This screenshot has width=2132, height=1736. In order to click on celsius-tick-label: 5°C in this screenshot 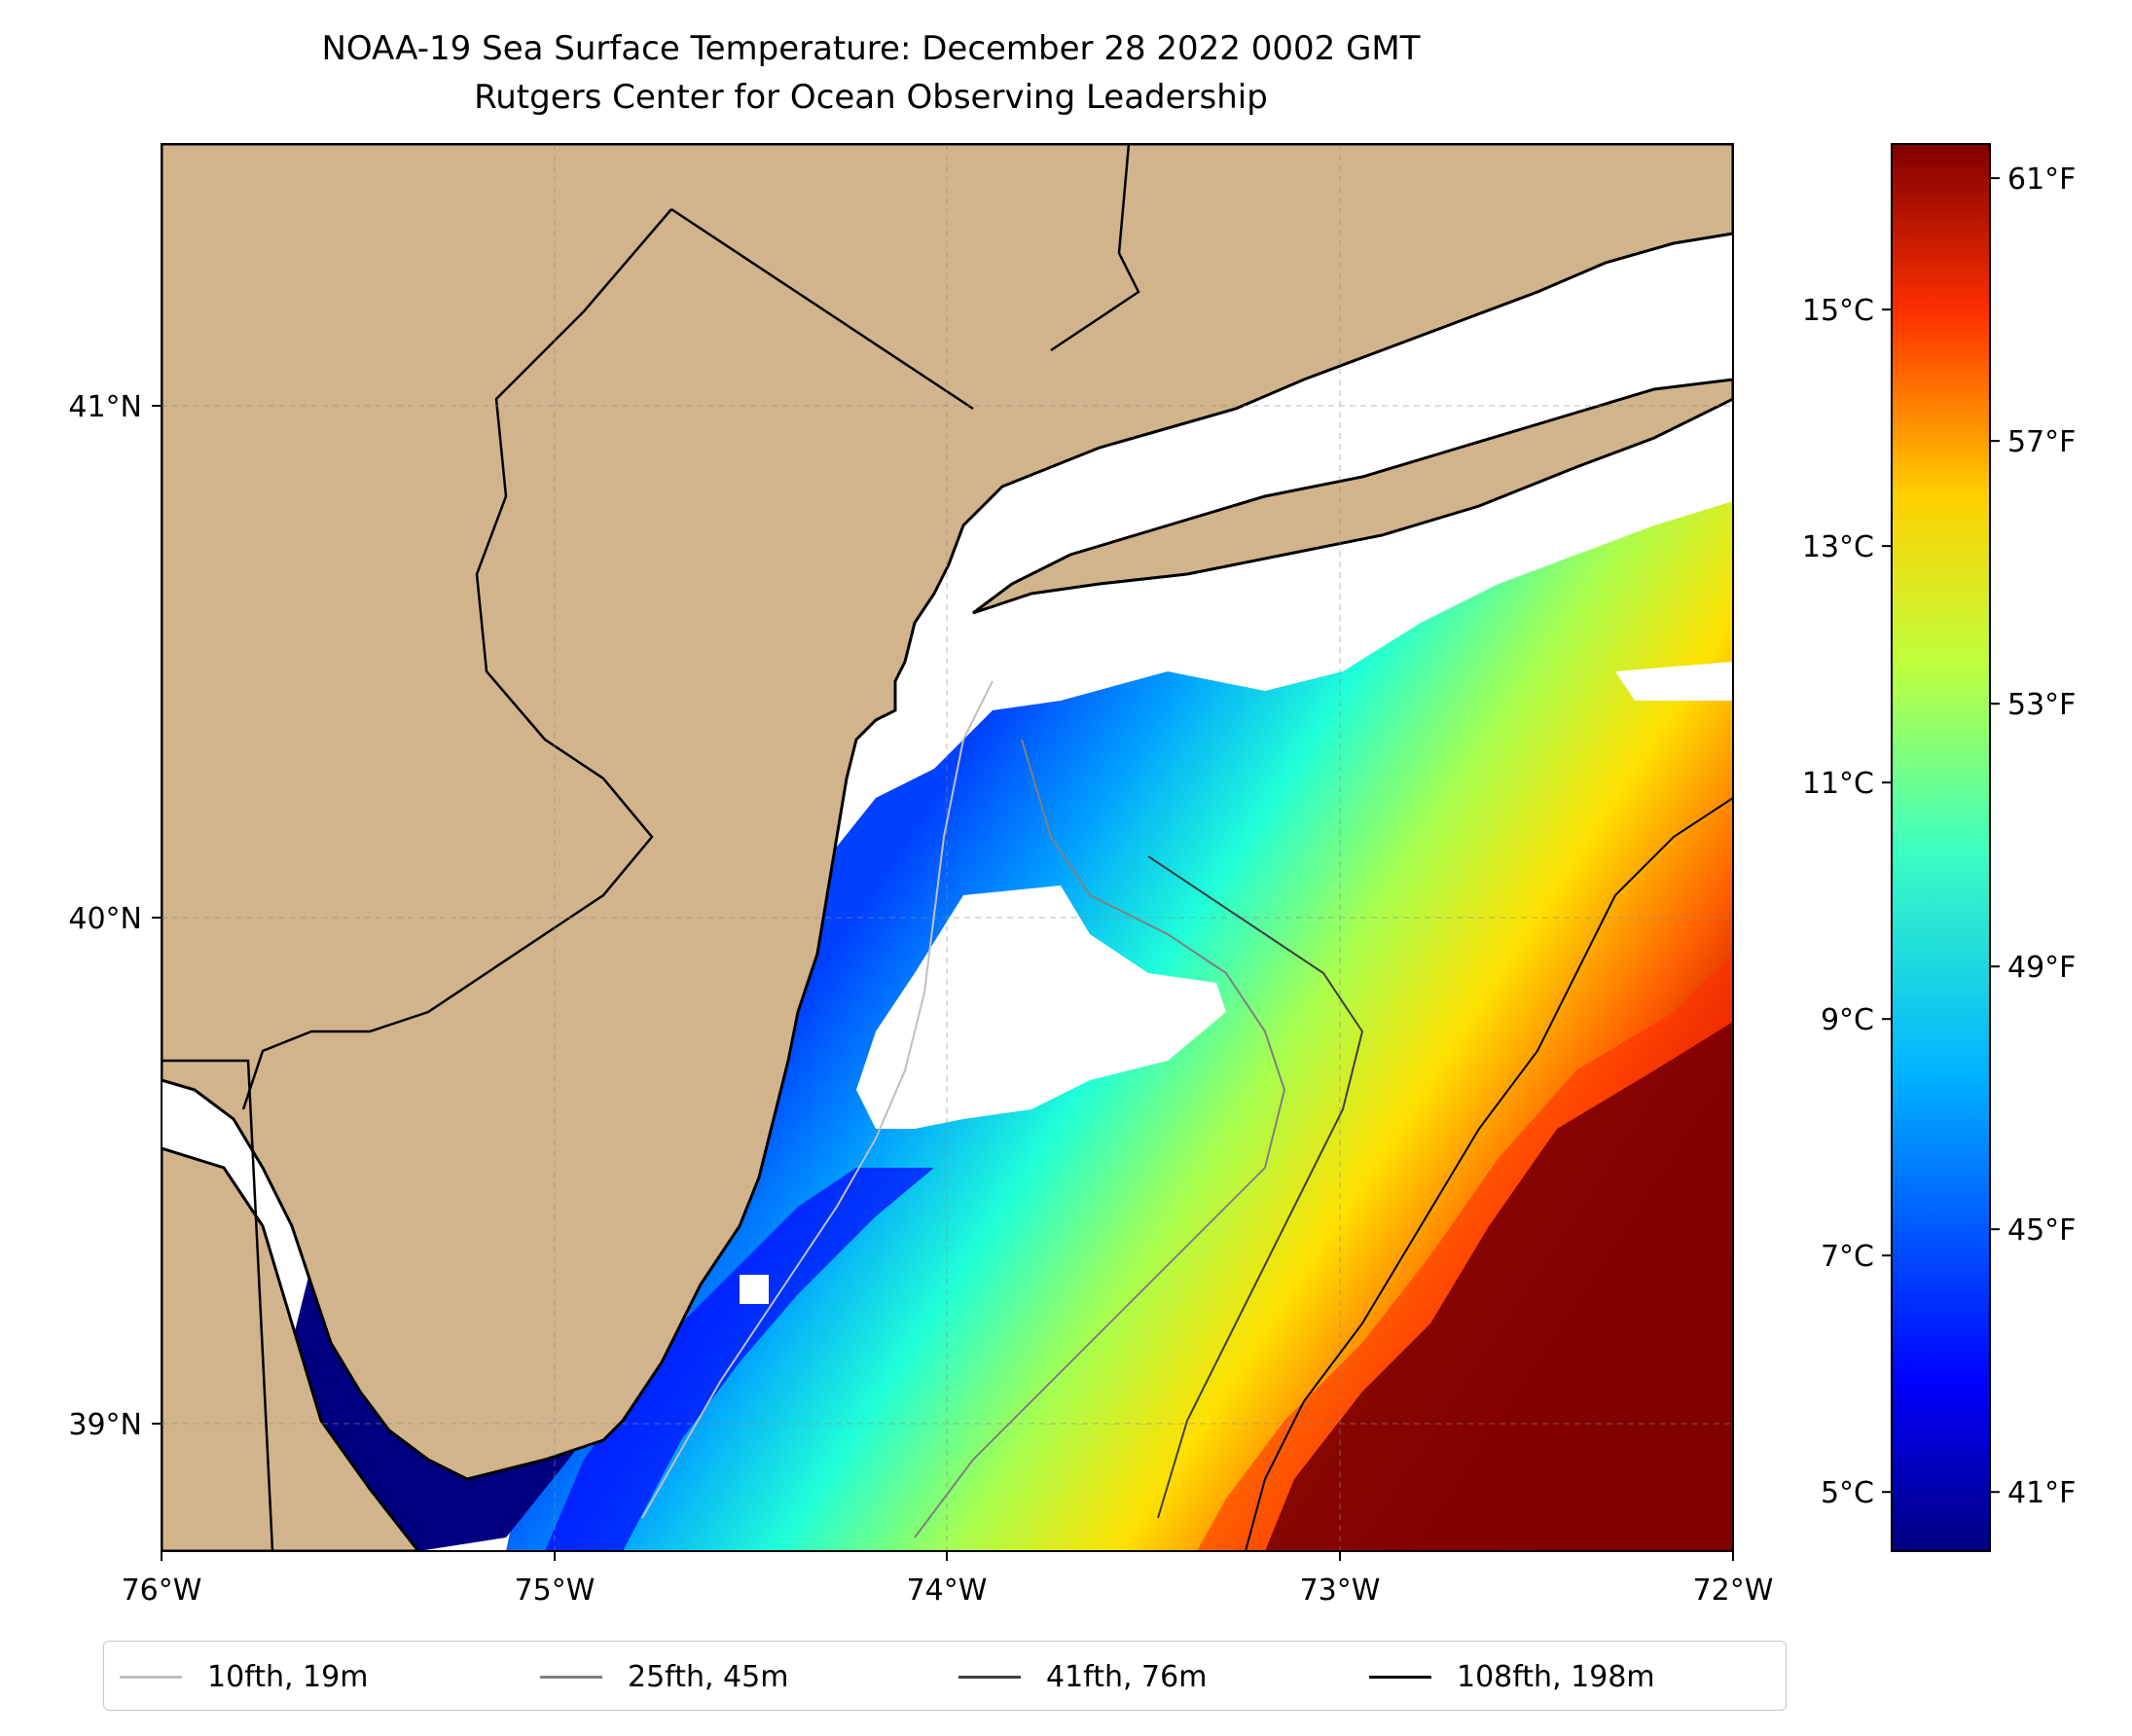, I will do `click(1848, 1493)`.